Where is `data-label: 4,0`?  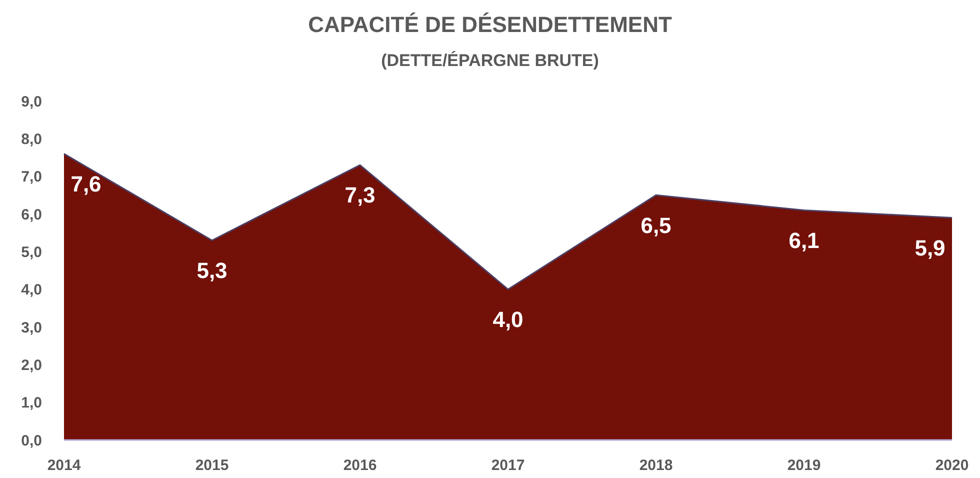
data-label: 4,0 is located at coordinates (508, 319).